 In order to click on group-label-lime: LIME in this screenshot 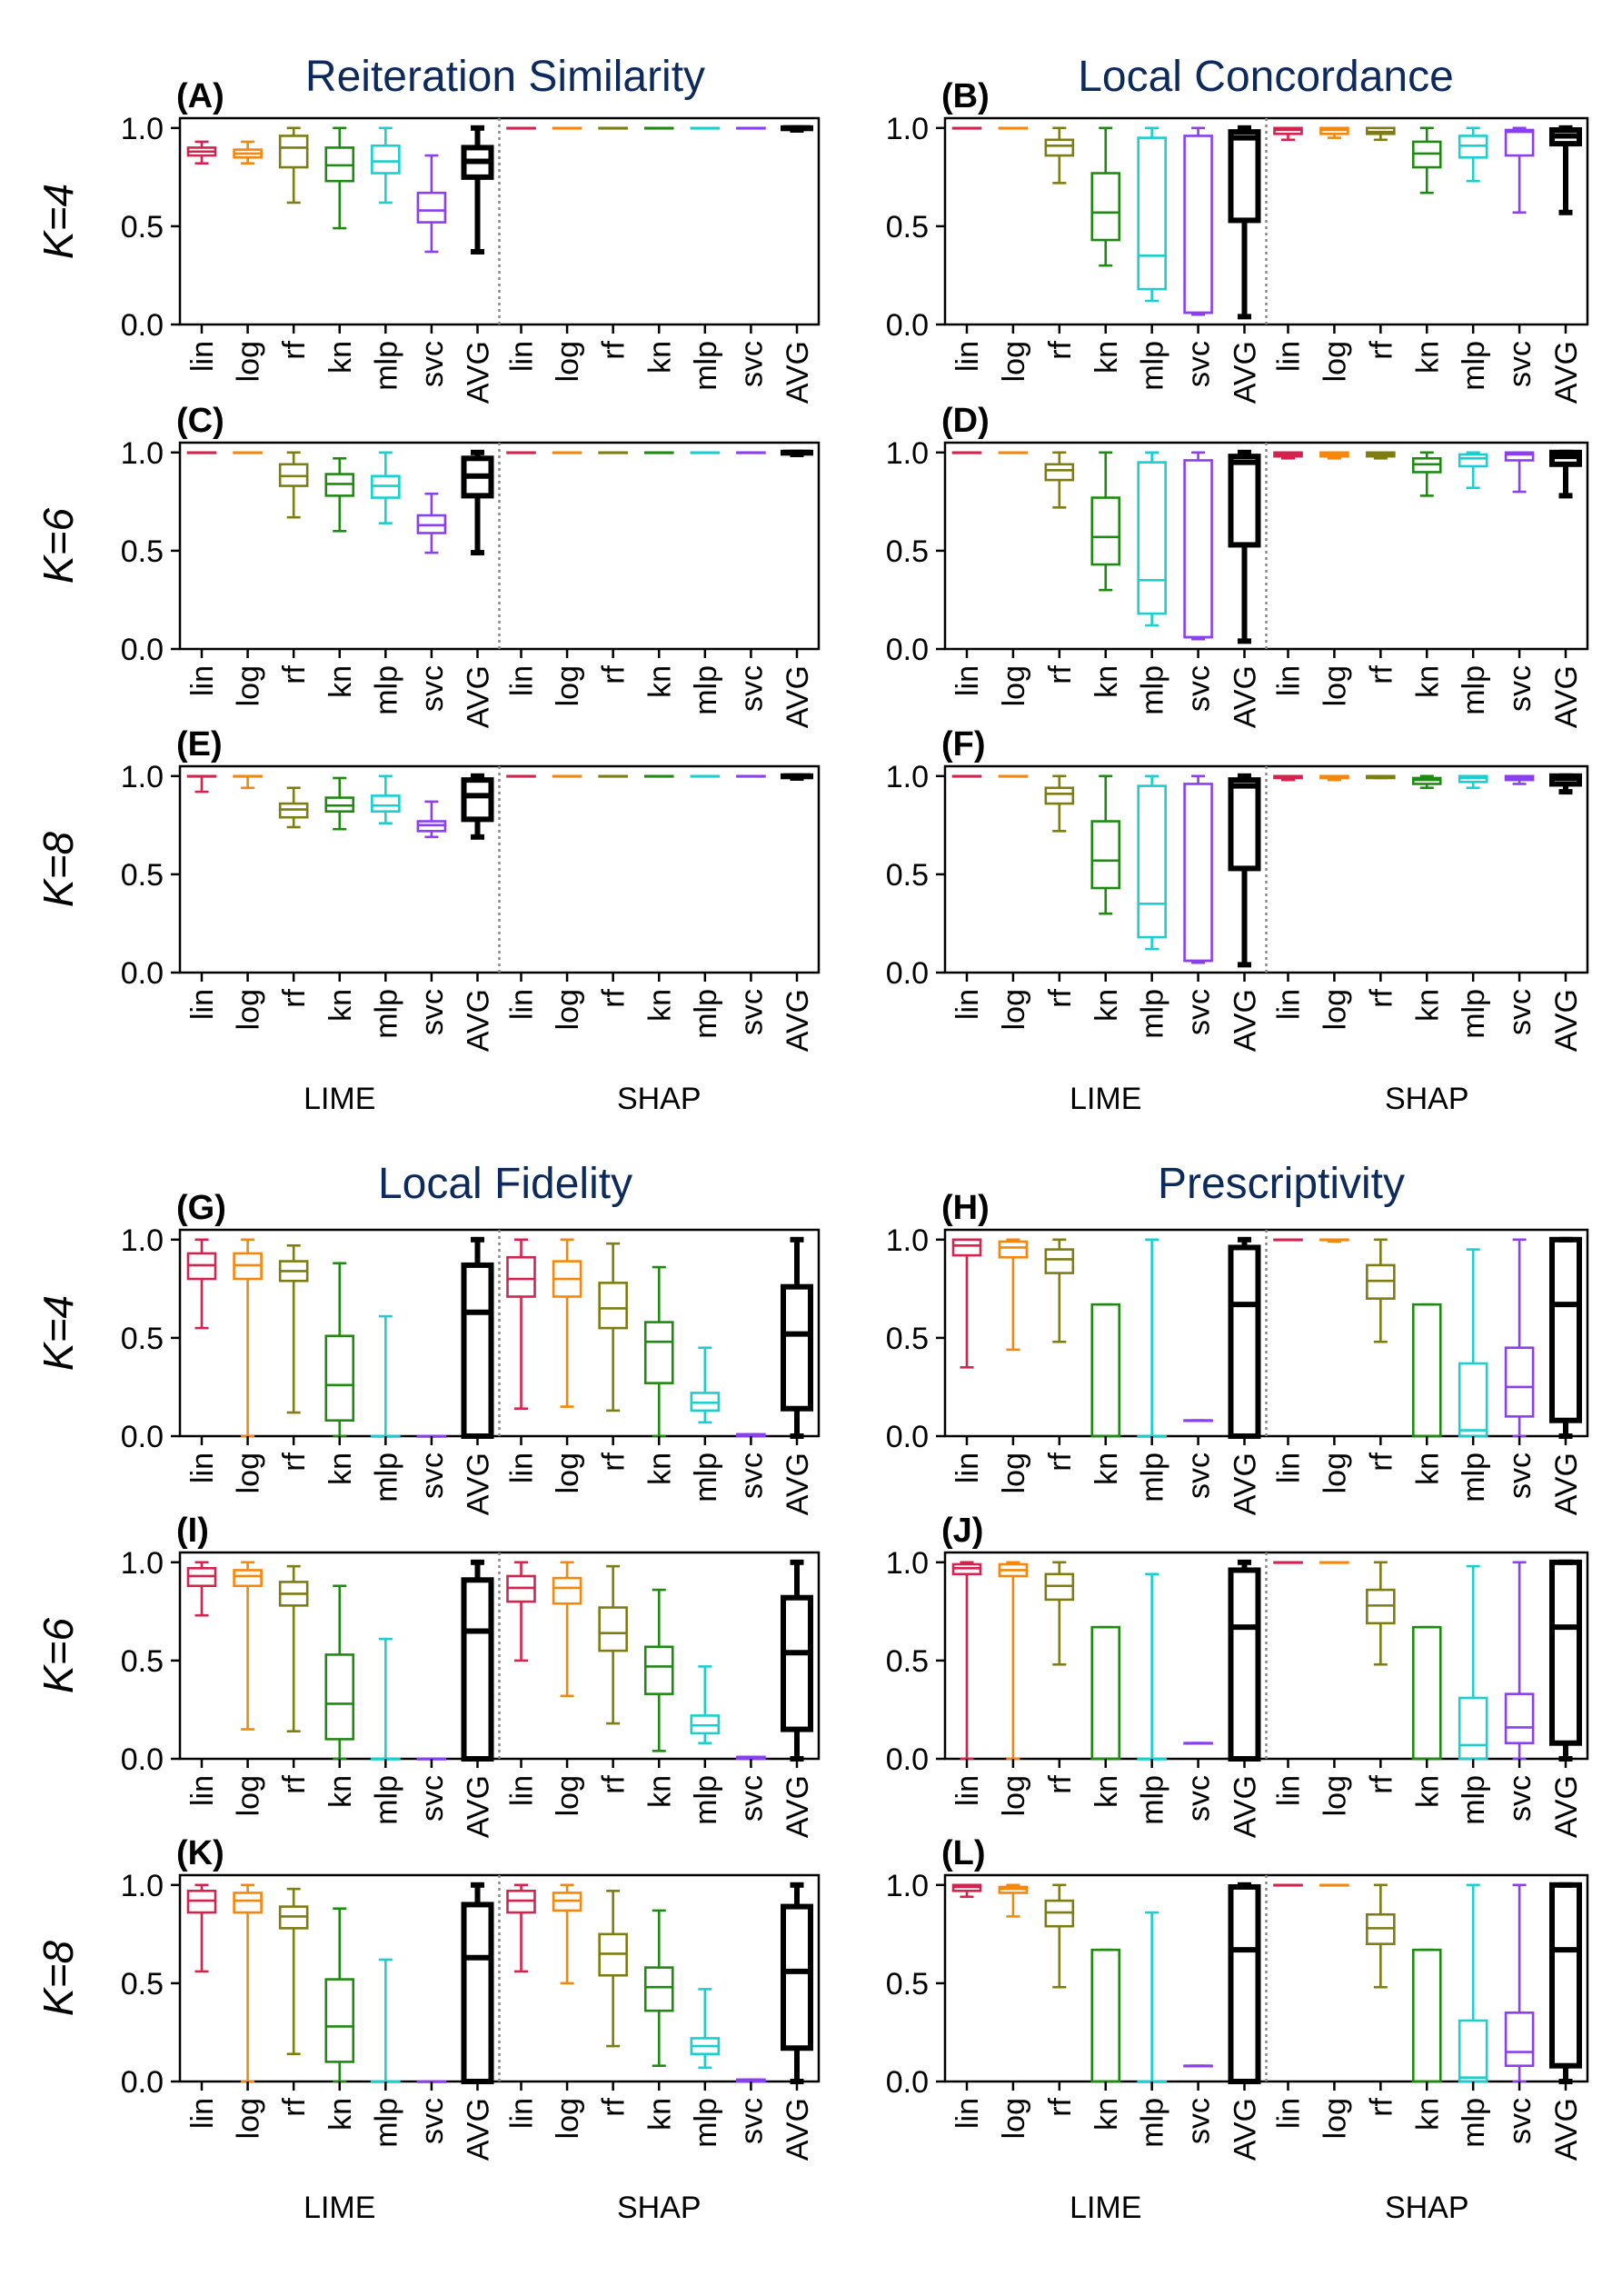, I will do `click(339, 2208)`.